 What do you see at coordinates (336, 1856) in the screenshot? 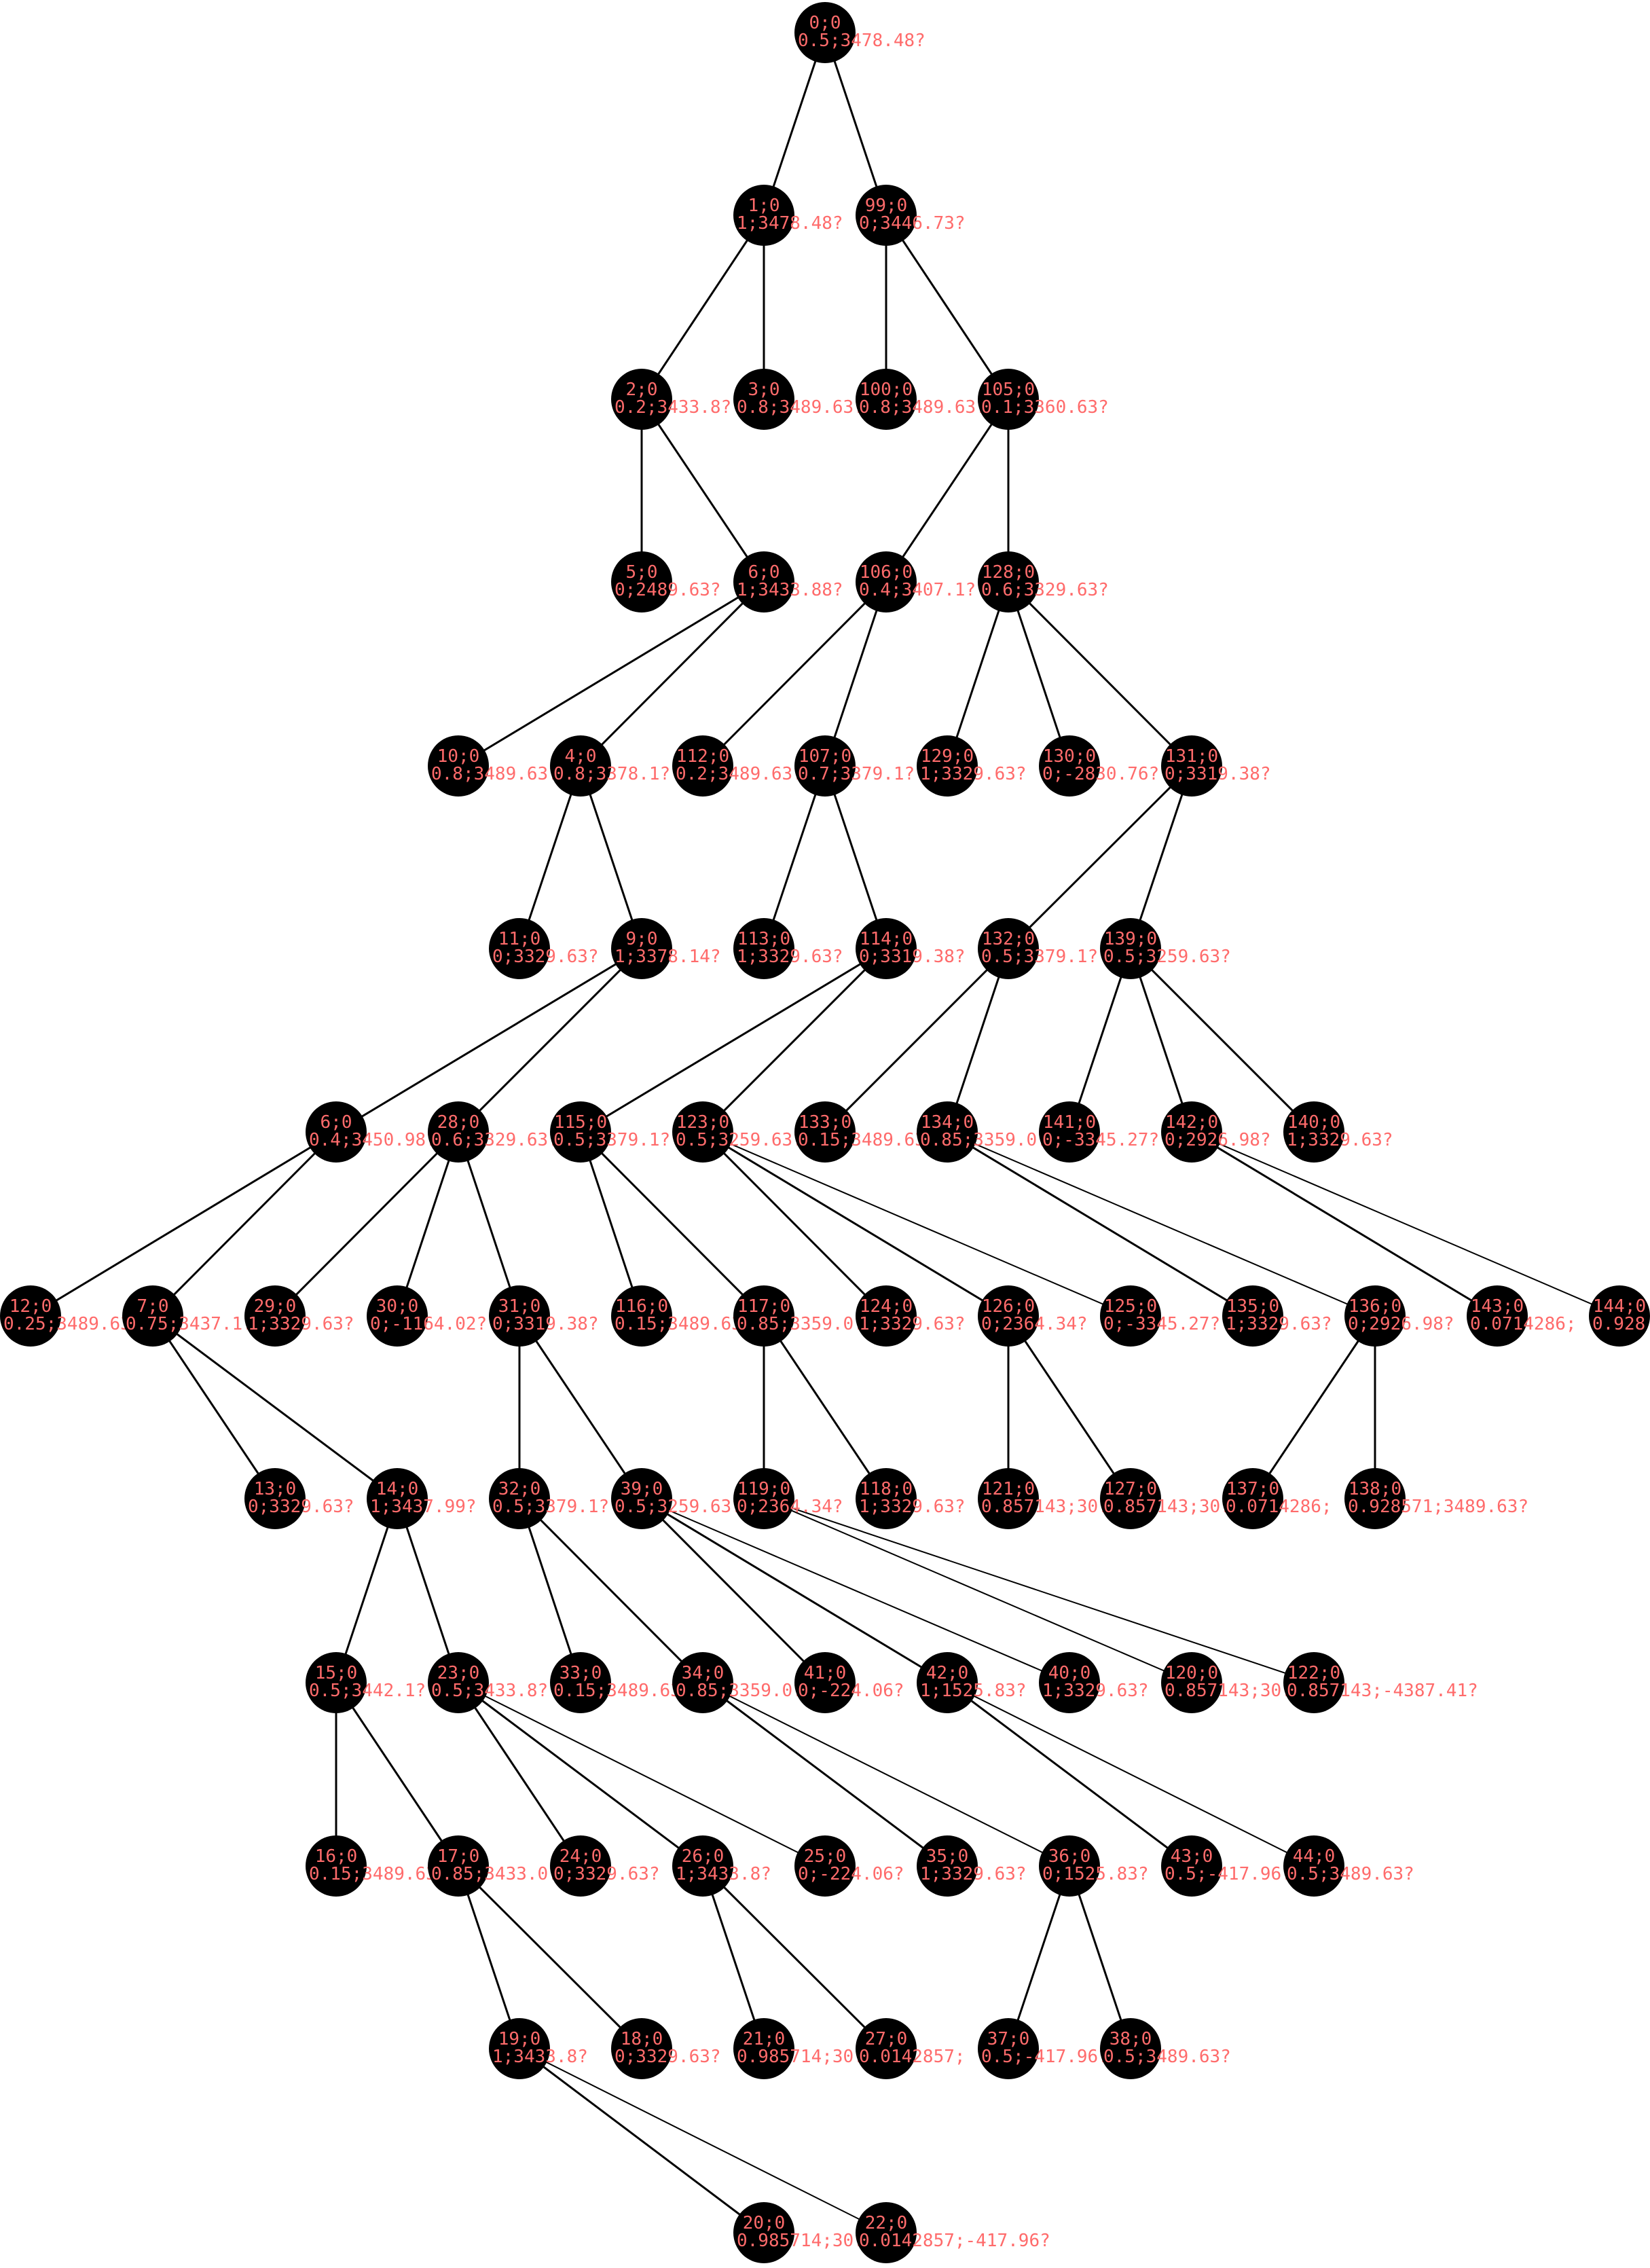
I see `node-id-label: 16;0` at bounding box center [336, 1856].